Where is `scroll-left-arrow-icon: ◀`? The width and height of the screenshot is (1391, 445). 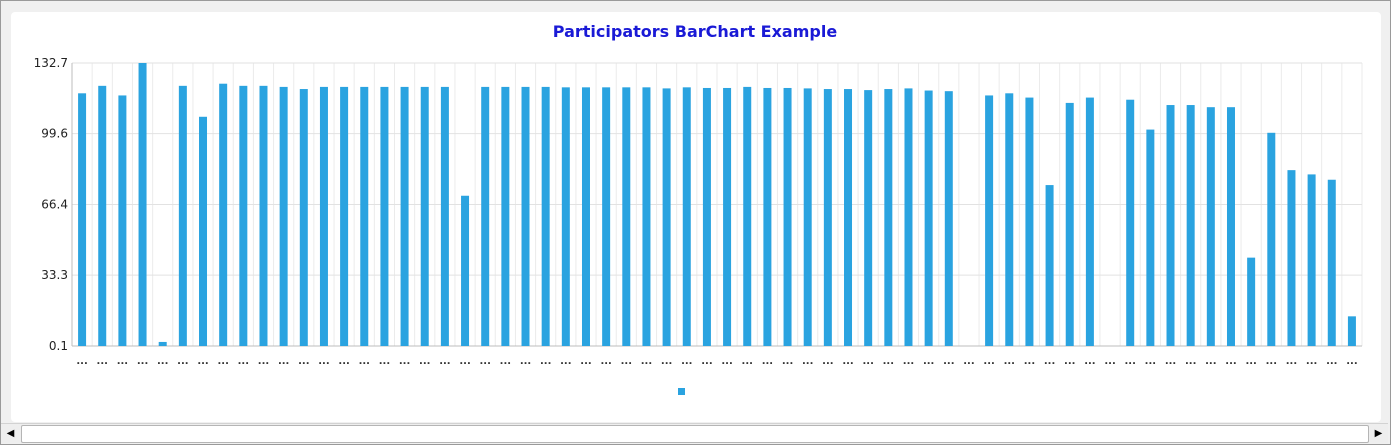
scroll-left-arrow-icon: ◀ is located at coordinates (10, 433).